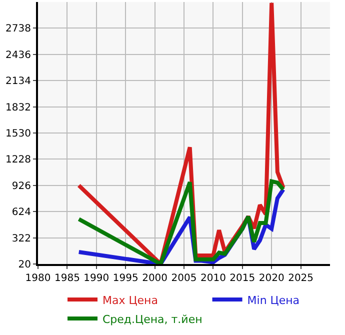 The image size is (345, 335). Describe the element at coordinates (21, 238) in the screenshot. I see `y-tick-label: 322` at that location.